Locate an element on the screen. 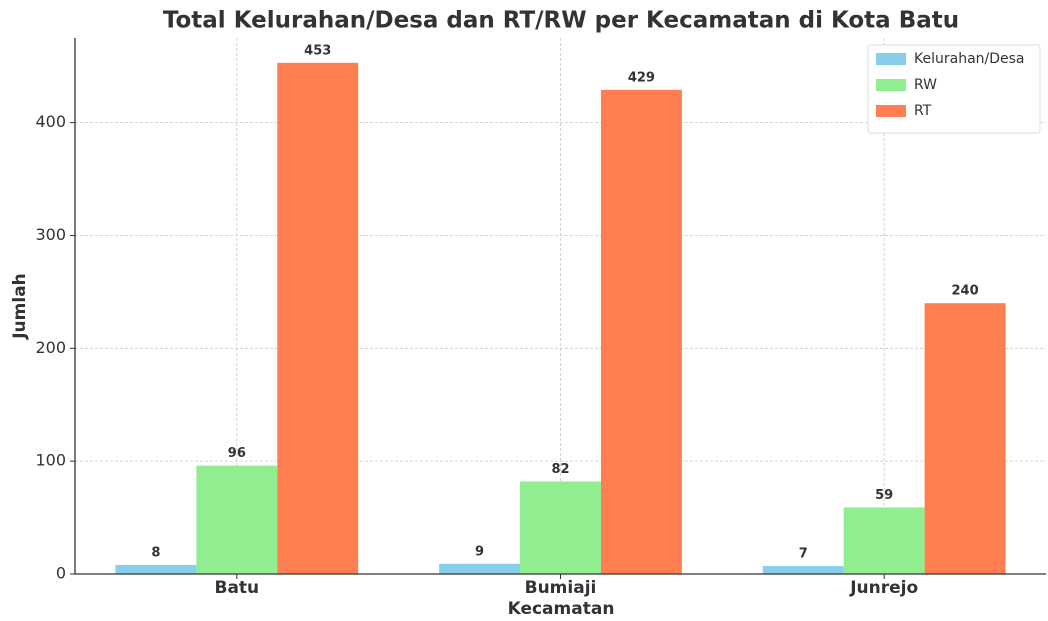 This screenshot has width=1048, height=621. x-tick-label: Bumiaji is located at coordinates (561, 588).